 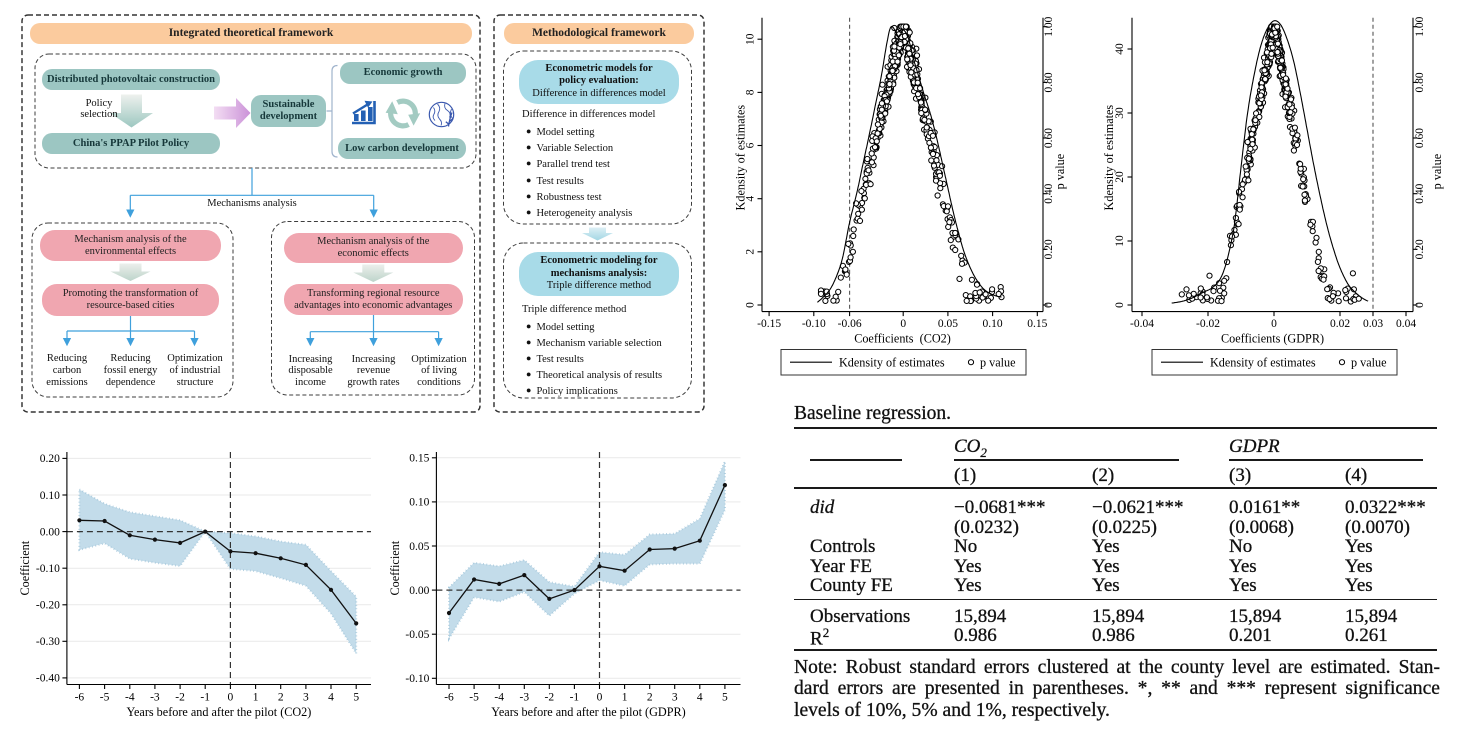 I want to click on svg-text: 0.04, so click(x=1406, y=324).